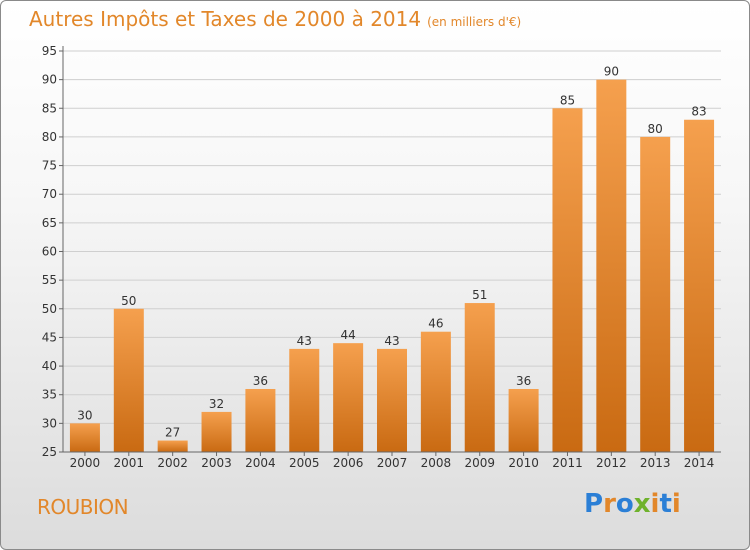 Image resolution: width=750 pixels, height=550 pixels. What do you see at coordinates (655, 129) in the screenshot?
I see `value-label: 80` at bounding box center [655, 129].